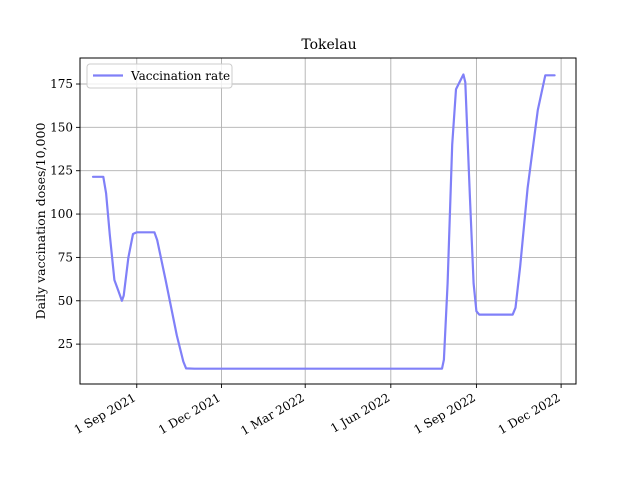  What do you see at coordinates (65, 301) in the screenshot?
I see `y-tick-label: 50` at bounding box center [65, 301].